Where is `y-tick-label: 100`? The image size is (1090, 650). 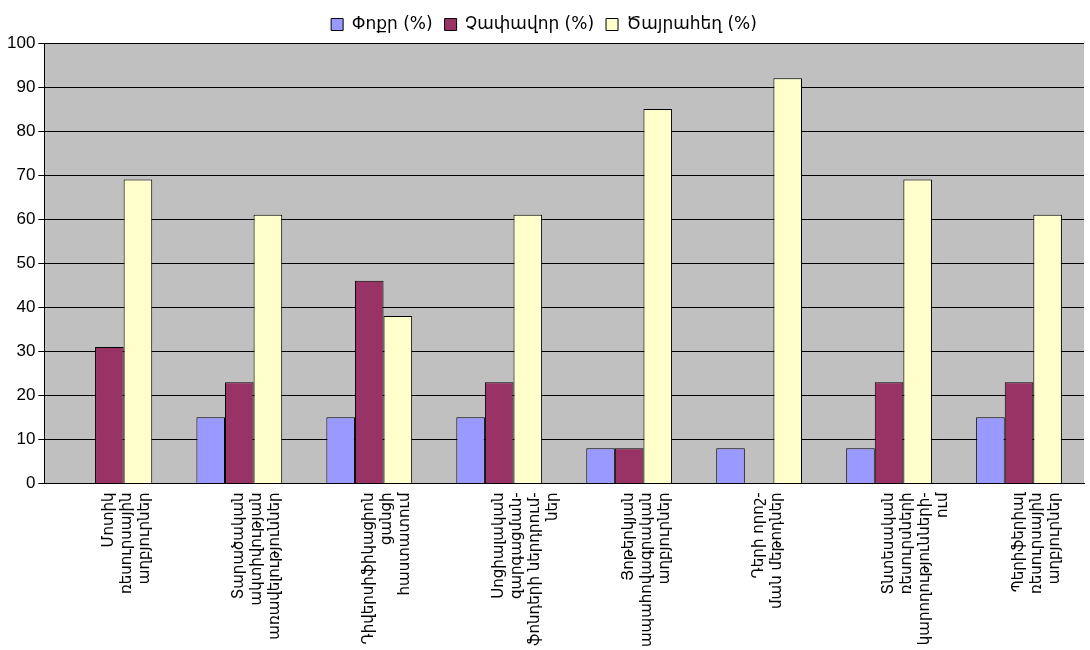
y-tick-label: 100 is located at coordinates (21, 42).